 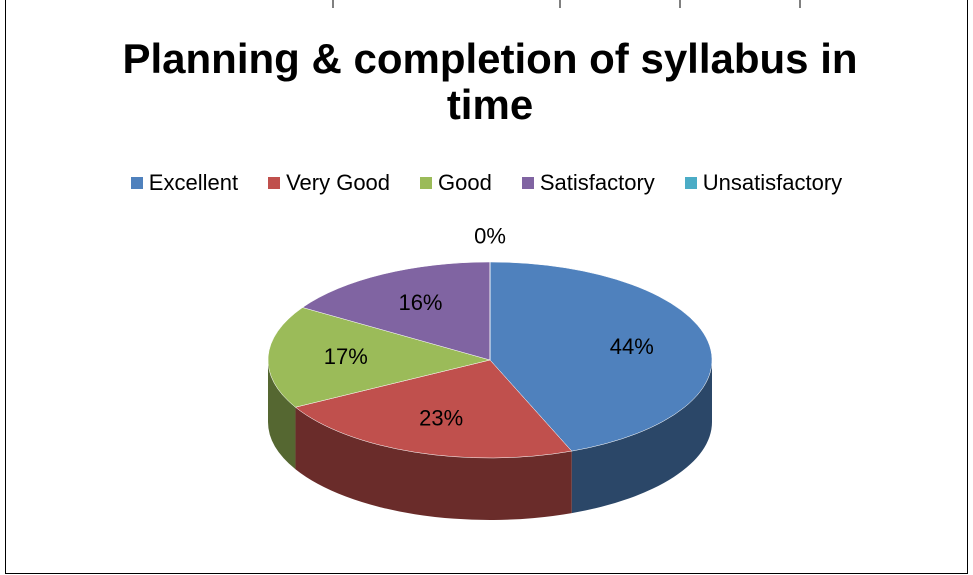 I want to click on legend-item: Good, so click(x=456, y=183).